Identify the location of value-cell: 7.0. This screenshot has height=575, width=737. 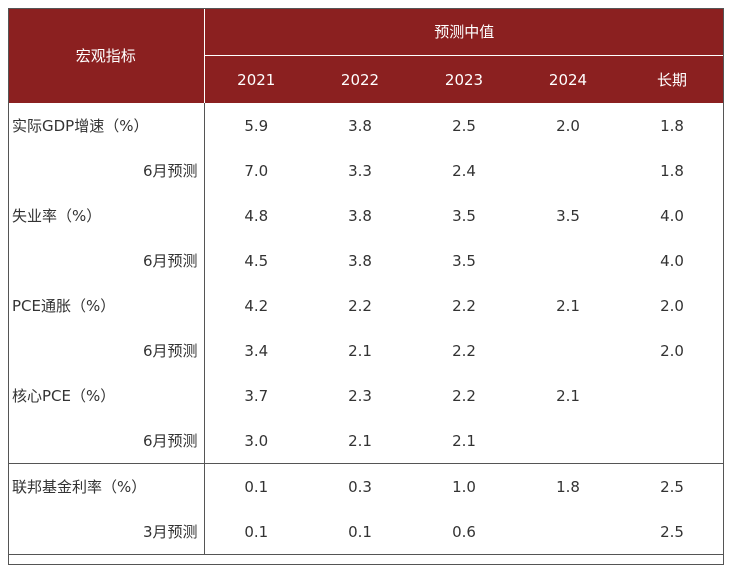
(256, 170).